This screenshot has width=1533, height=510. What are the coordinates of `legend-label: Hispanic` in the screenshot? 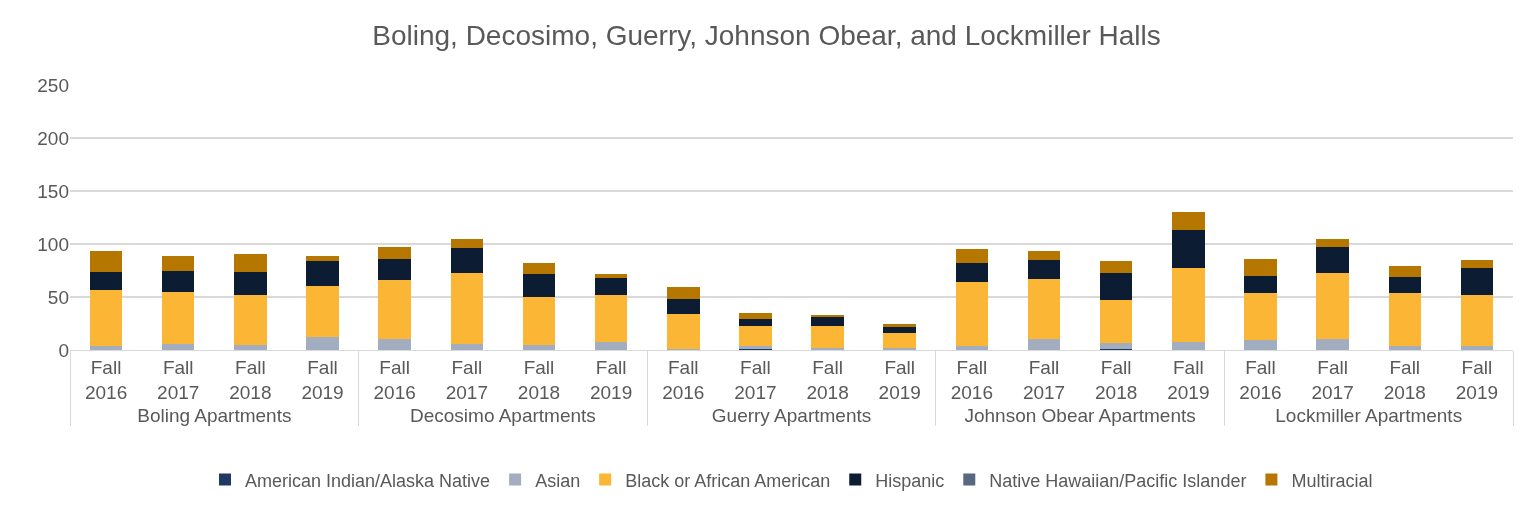 It's located at (910, 480).